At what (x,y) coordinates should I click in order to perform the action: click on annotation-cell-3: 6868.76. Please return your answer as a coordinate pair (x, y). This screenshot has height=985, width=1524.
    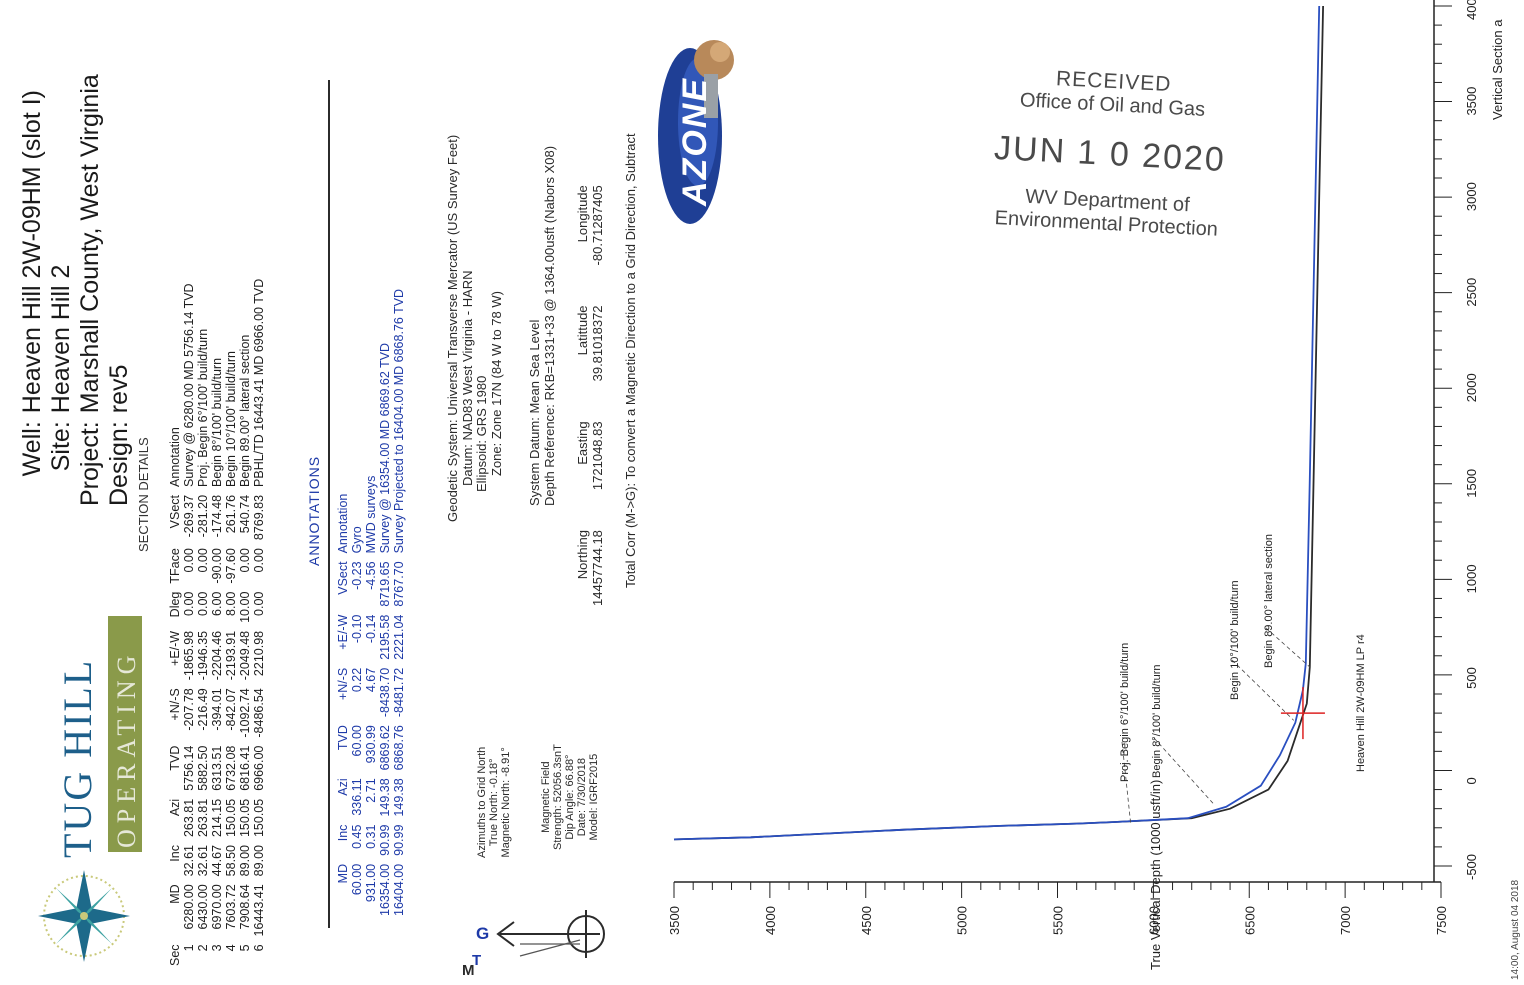
    Looking at the image, I should click on (399, 748).